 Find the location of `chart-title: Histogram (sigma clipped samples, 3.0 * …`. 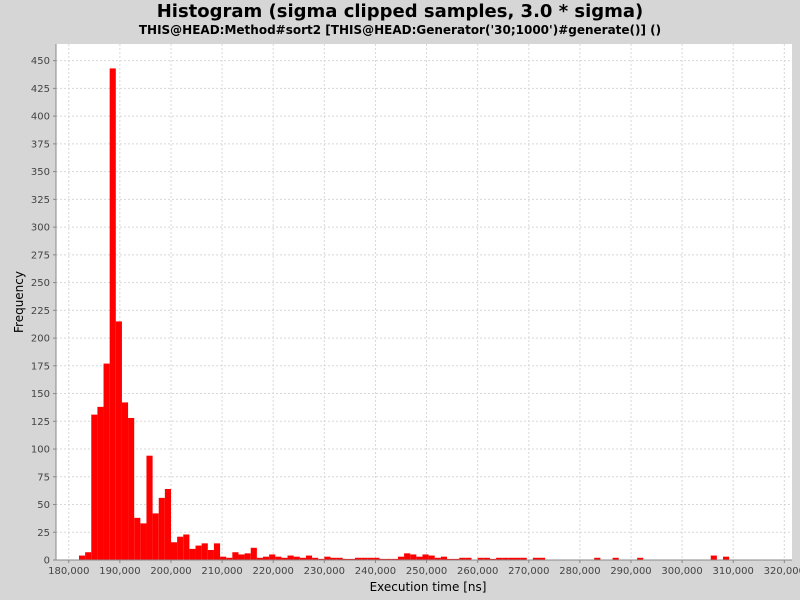

chart-title: Histogram (sigma clipped samples, 3.0 * … is located at coordinates (400, 11).